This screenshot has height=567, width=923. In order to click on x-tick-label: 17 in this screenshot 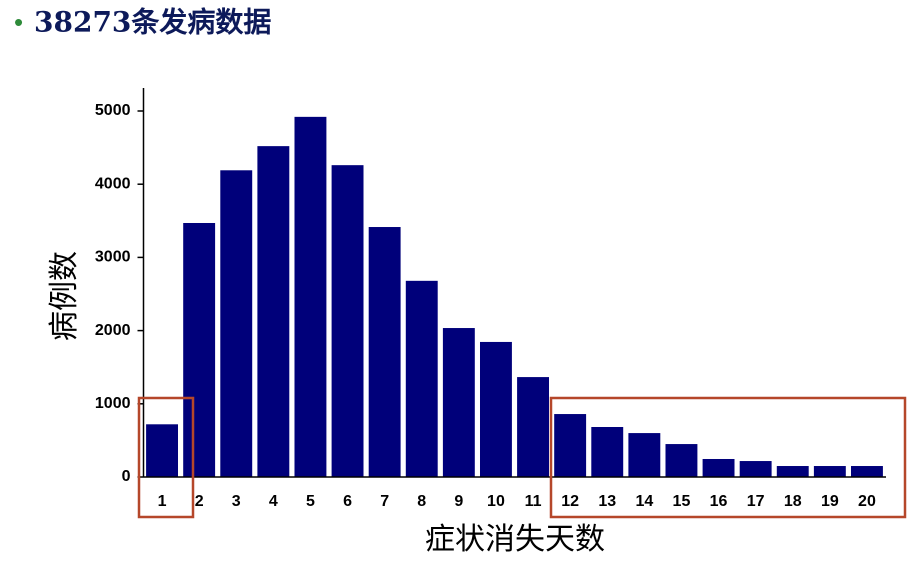, I will do `click(756, 501)`.